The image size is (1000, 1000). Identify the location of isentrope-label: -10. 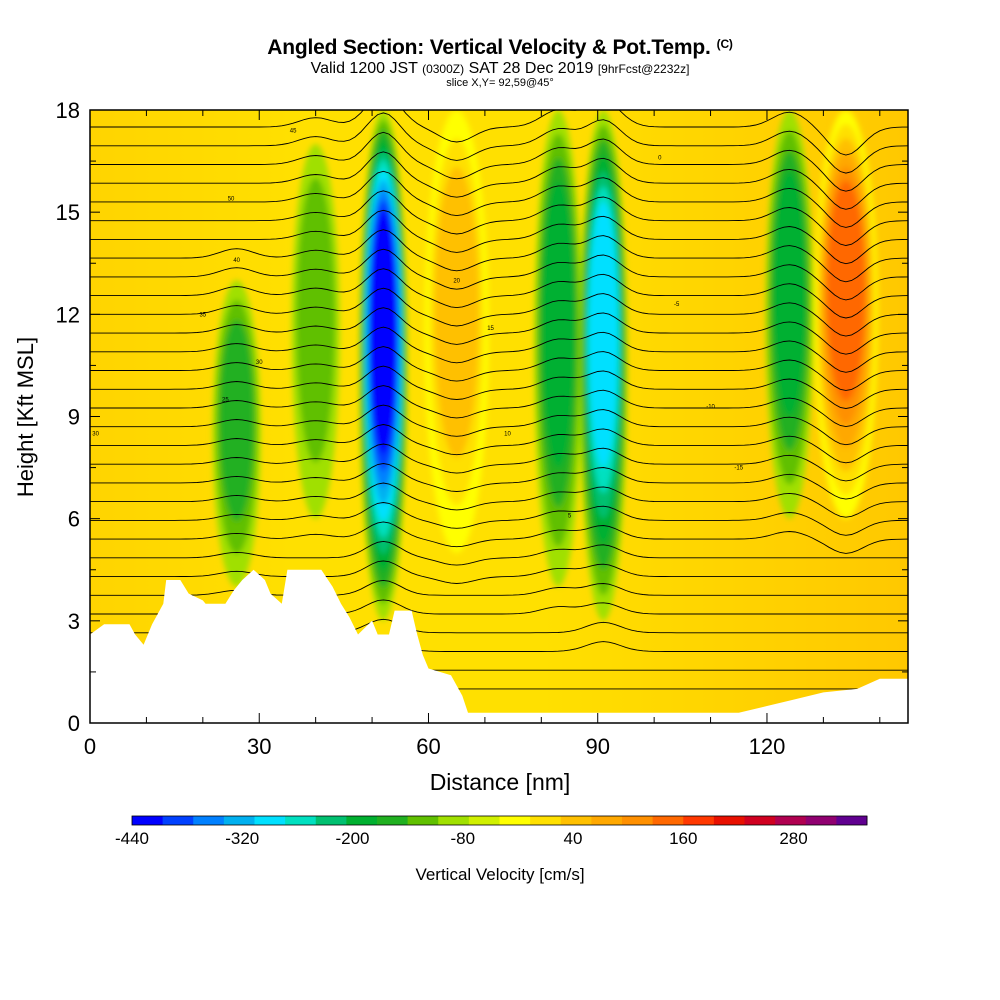
(710, 407).